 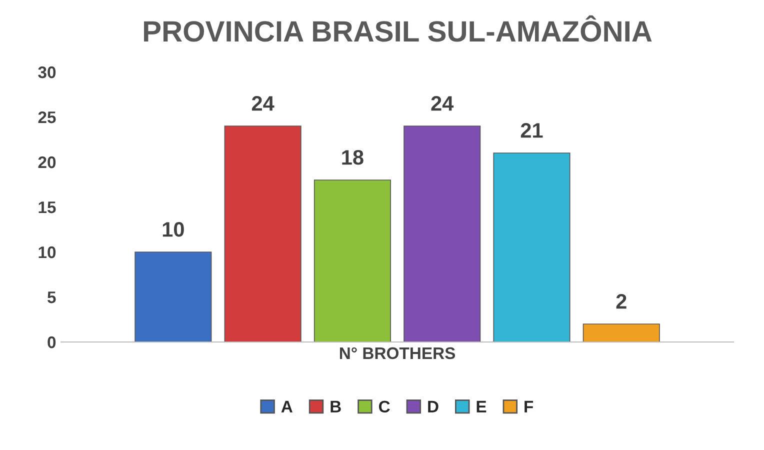 I want to click on y-tick-label: 0, so click(x=52, y=342).